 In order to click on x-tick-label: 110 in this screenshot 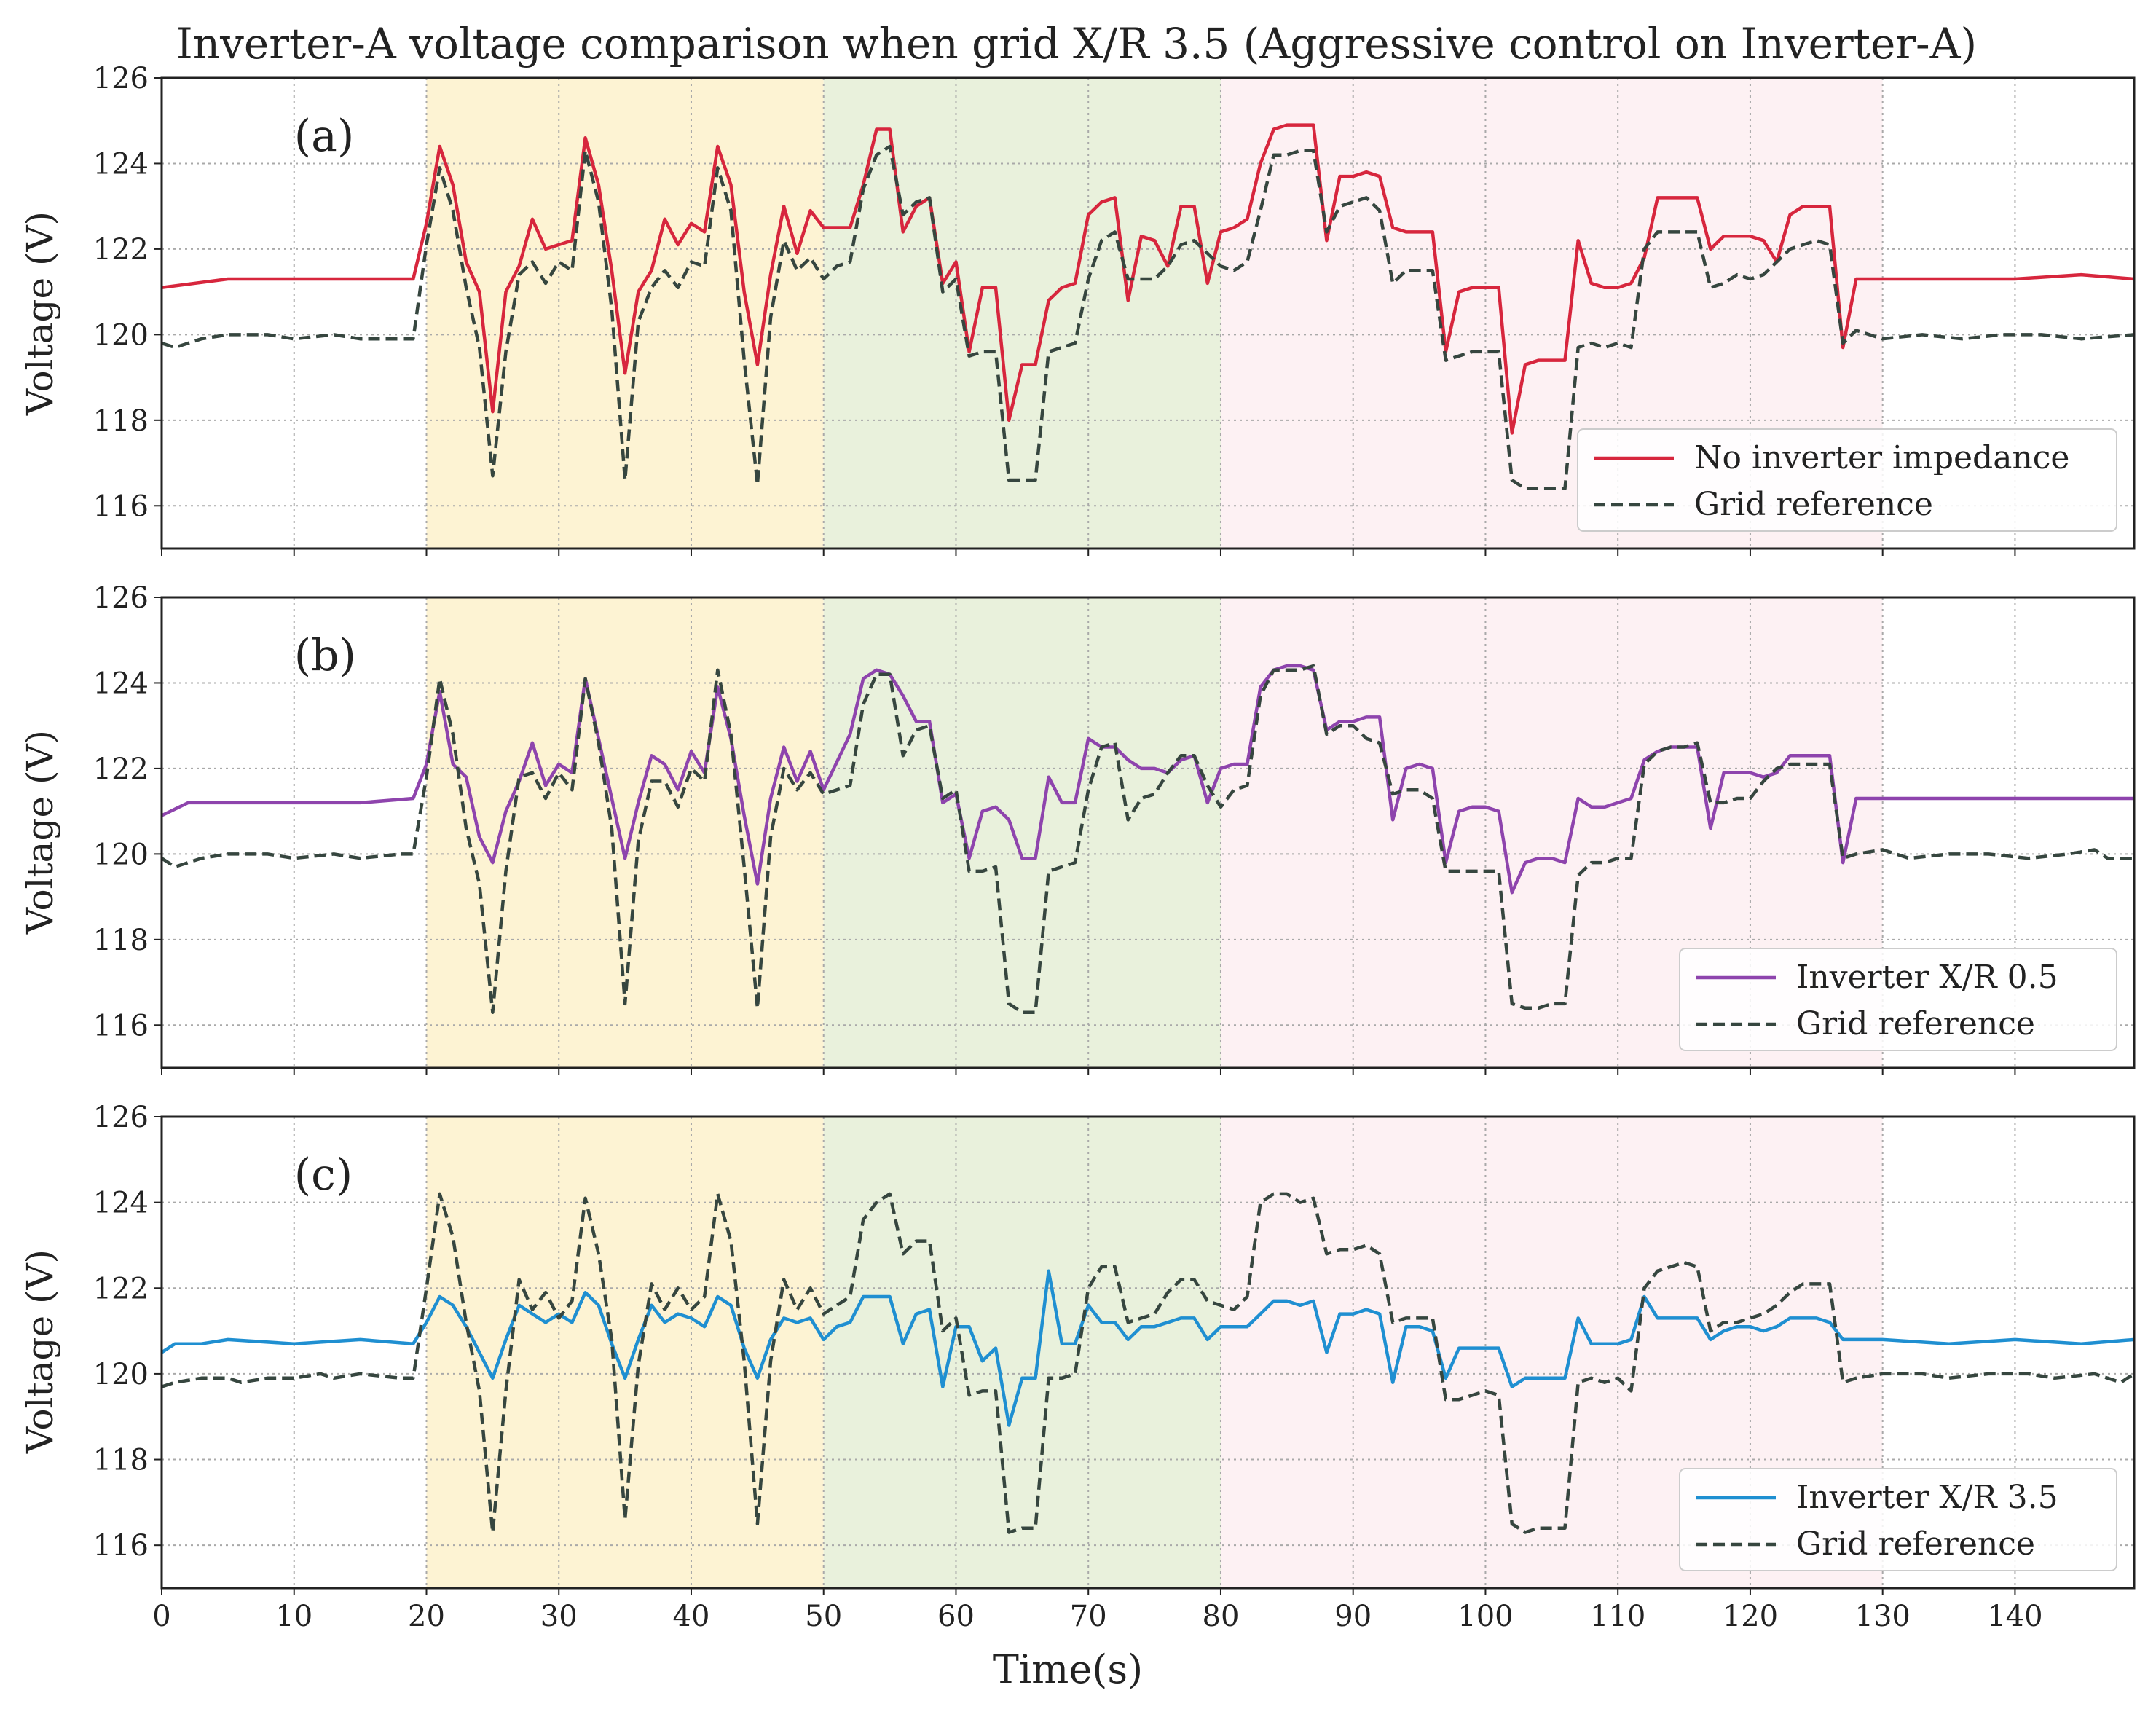, I will do `click(1617, 1616)`.